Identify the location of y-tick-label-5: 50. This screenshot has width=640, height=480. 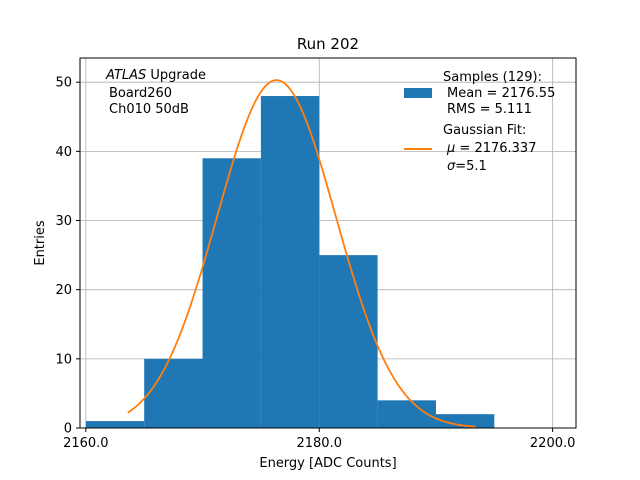
(63, 83).